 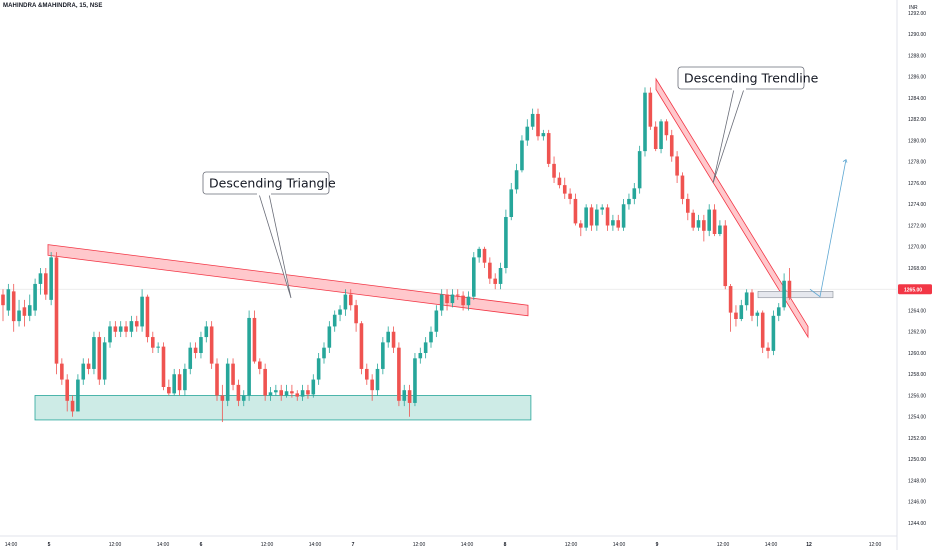 I want to click on triangle-callout-pointer-join, so click(x=264, y=194).